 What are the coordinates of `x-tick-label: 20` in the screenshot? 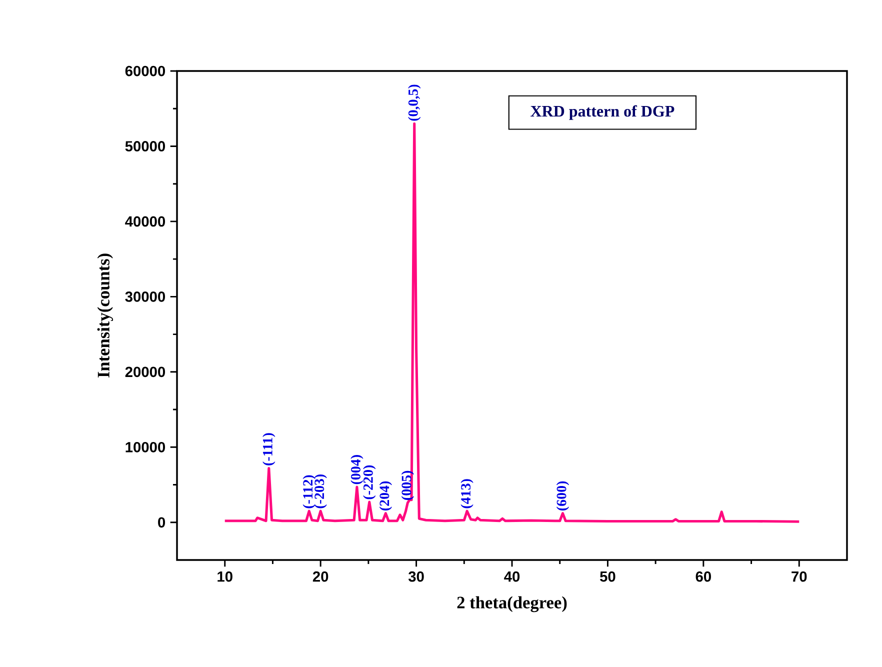 It's located at (320, 576).